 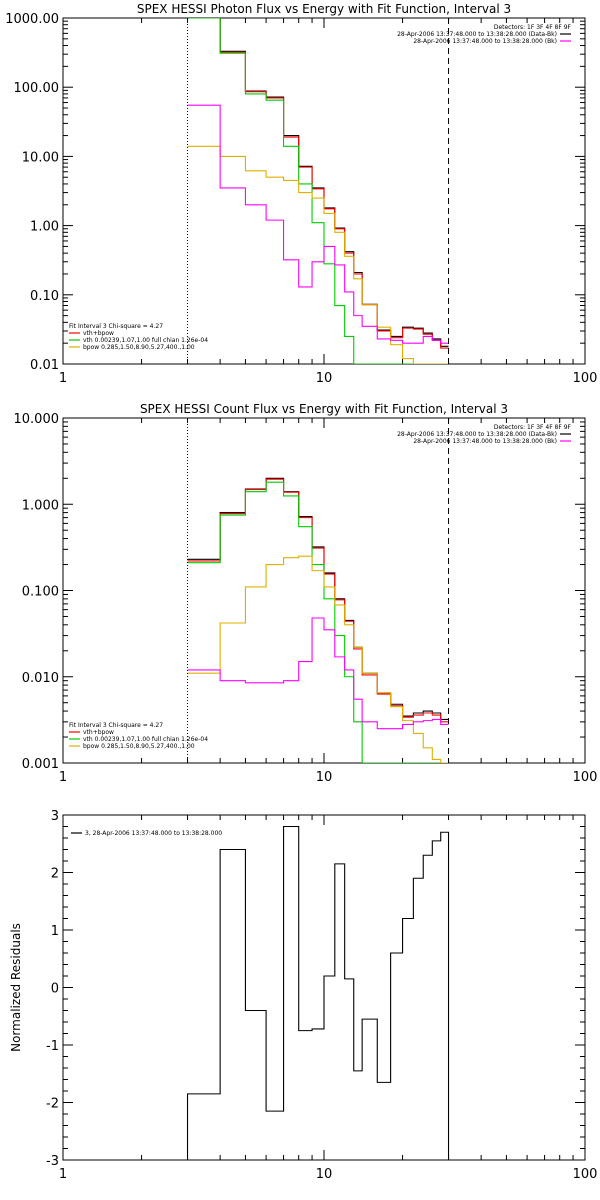 I want to click on y-tick-label: 1.000, so click(x=40, y=505).